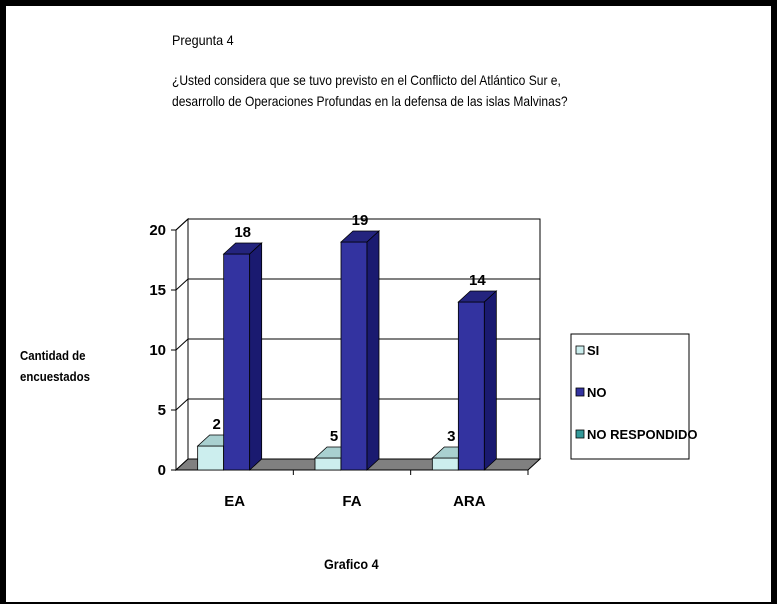 The height and width of the screenshot is (604, 777). I want to click on data-label: 2, so click(216, 424).